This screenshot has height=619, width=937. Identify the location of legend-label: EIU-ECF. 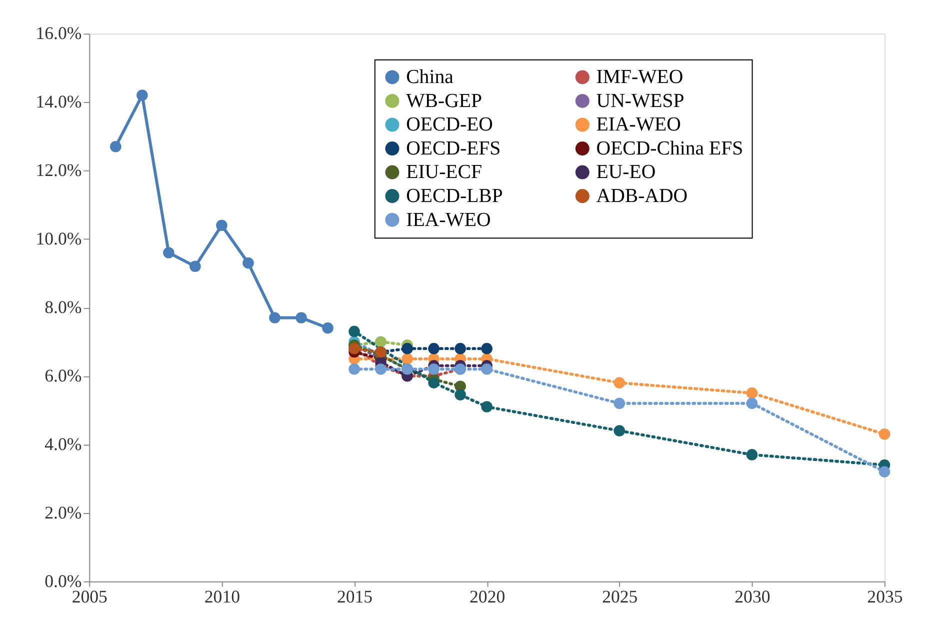
(444, 172).